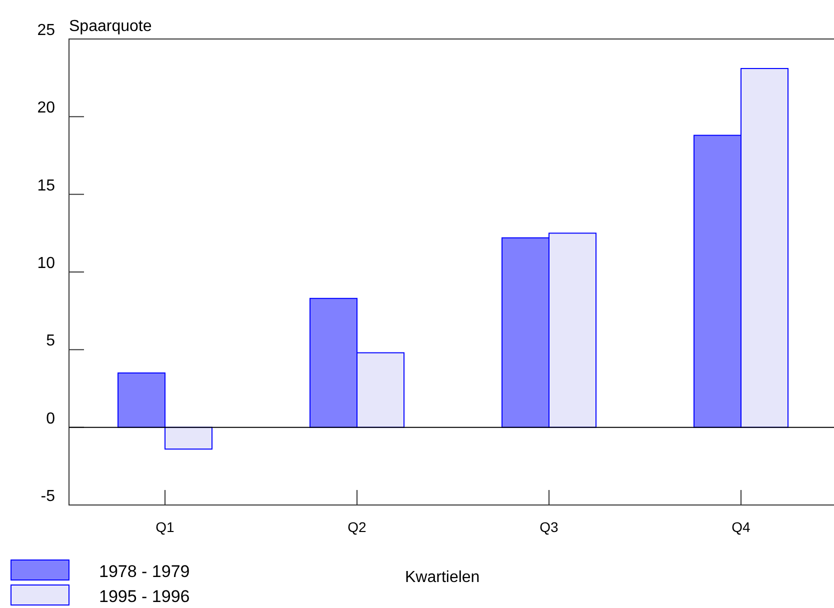  I want to click on y-axis-title: Spaarquote, so click(110, 26).